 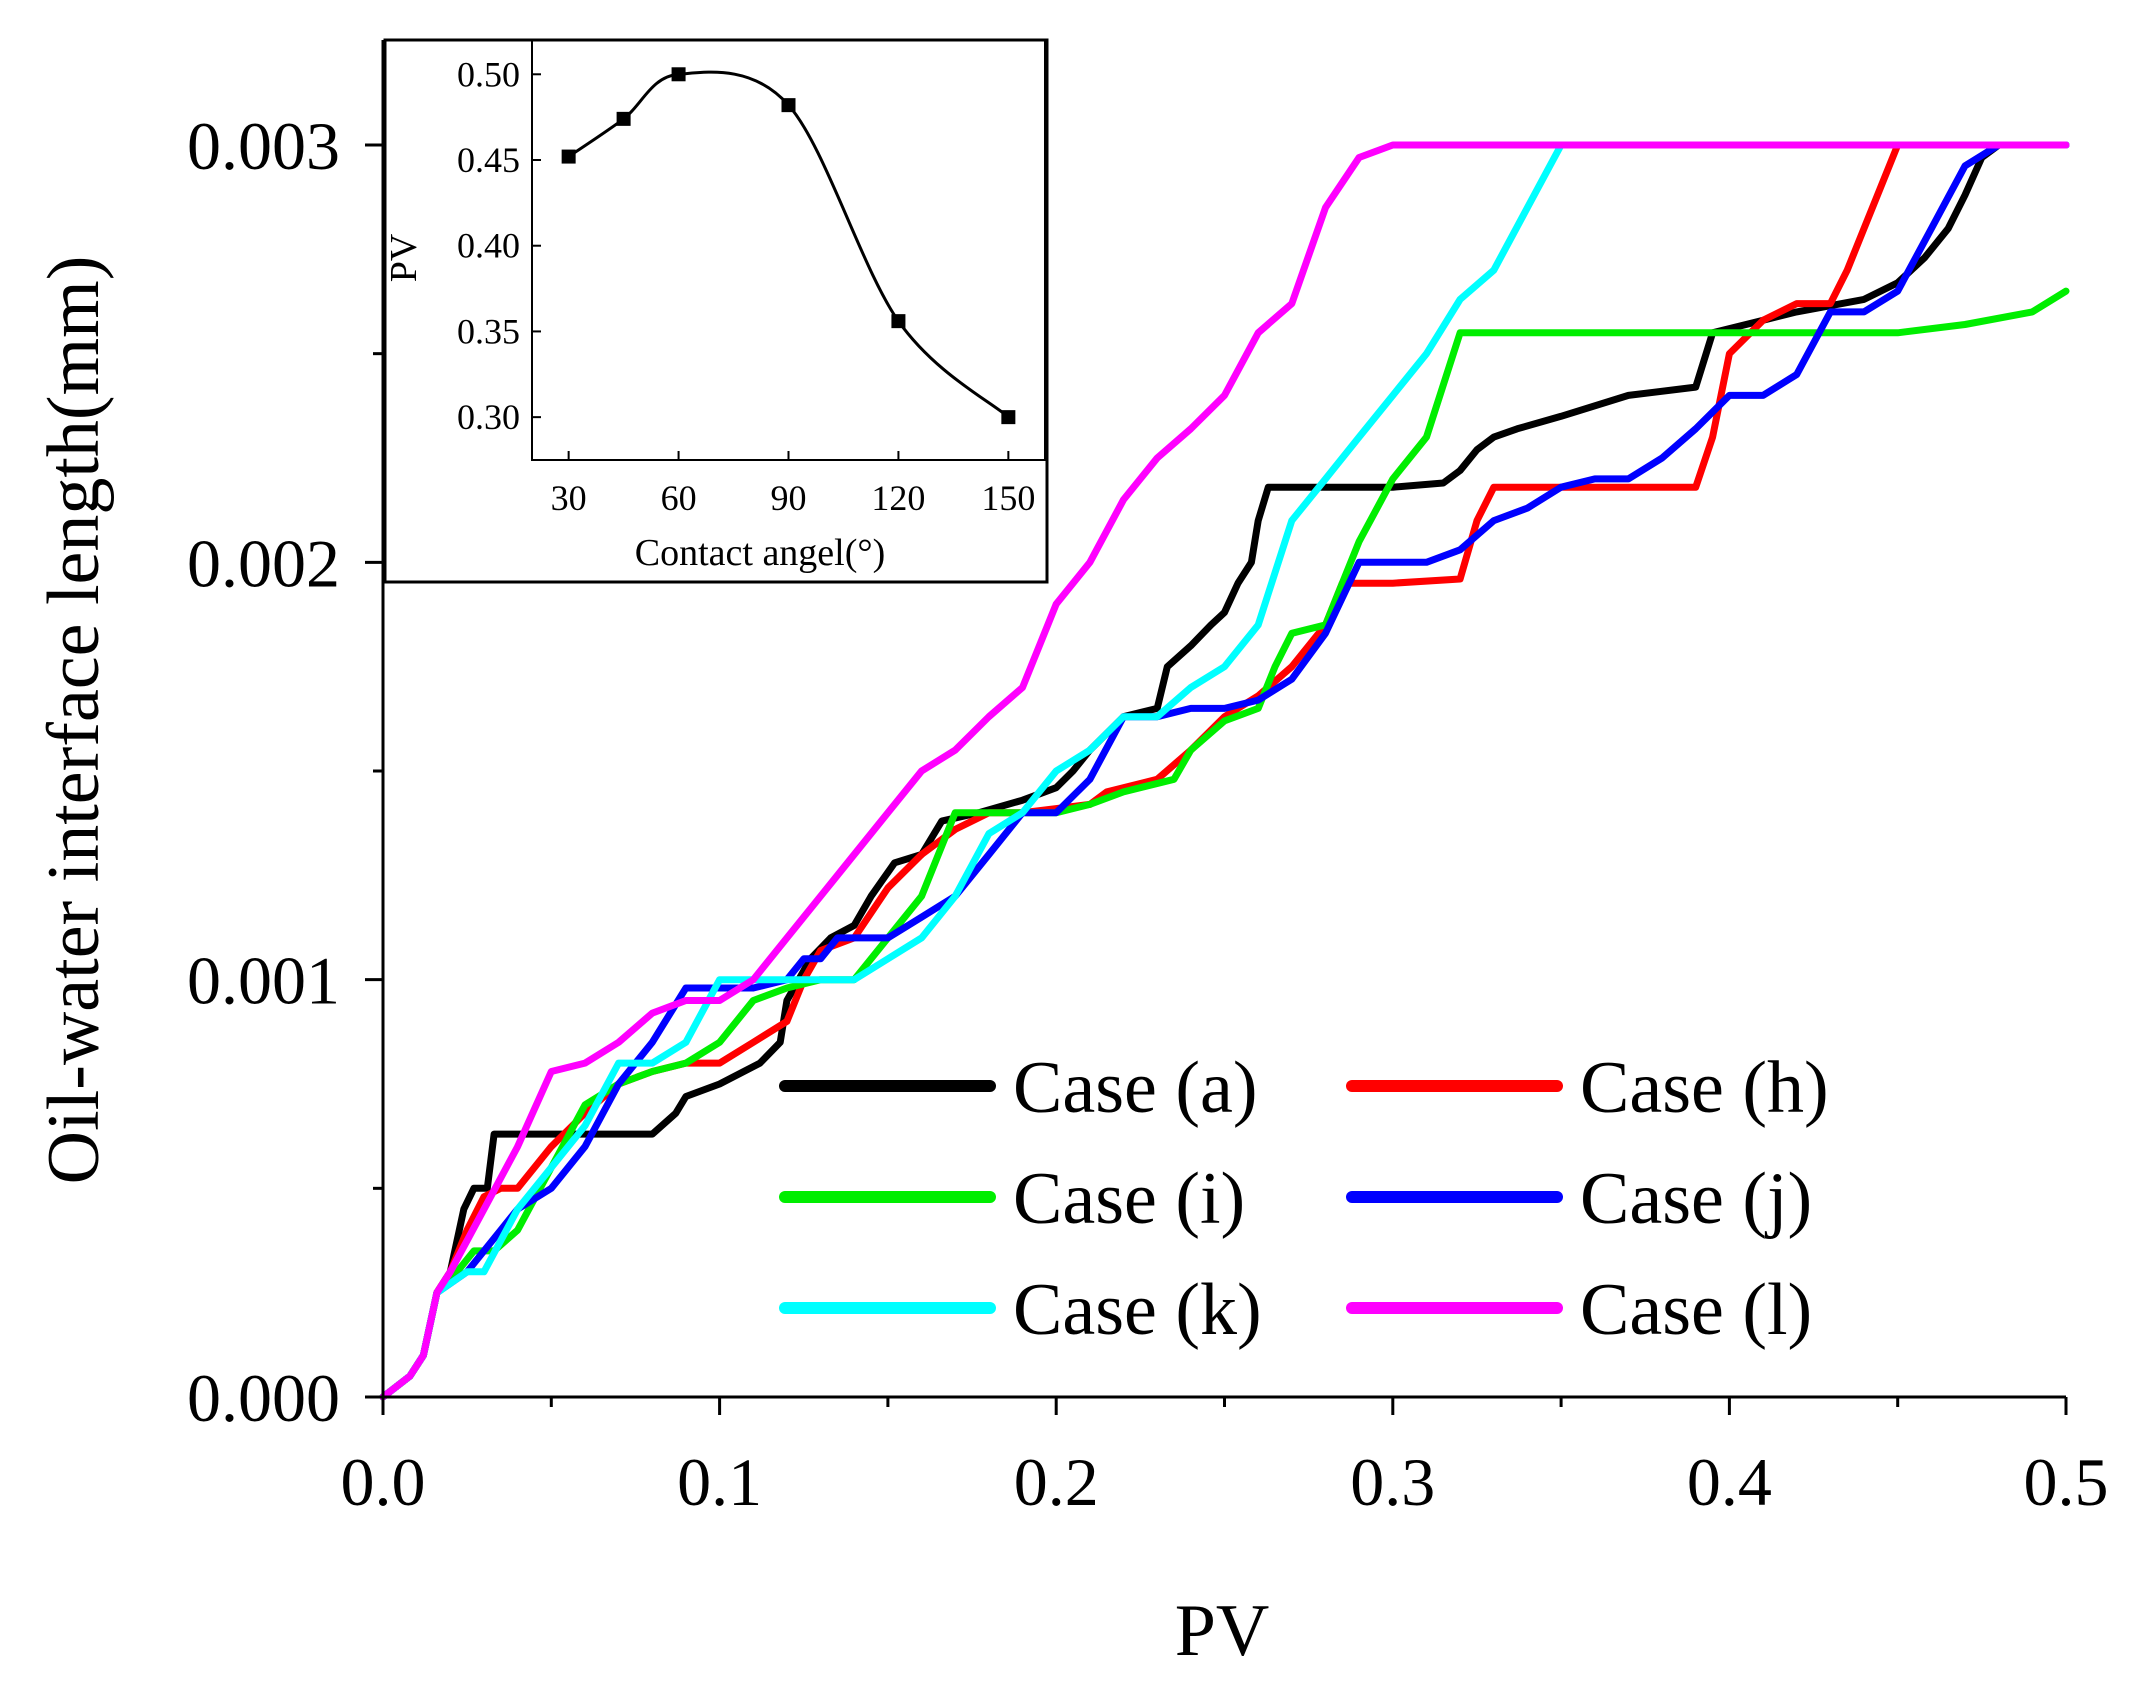 I want to click on x-axis-title: PV, so click(x=1222, y=1631).